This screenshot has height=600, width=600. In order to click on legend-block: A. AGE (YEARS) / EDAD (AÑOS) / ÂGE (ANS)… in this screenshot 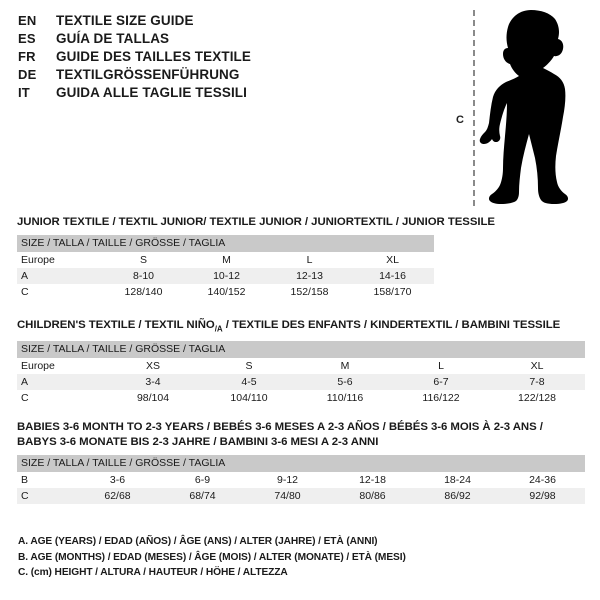, I will do `click(212, 557)`.